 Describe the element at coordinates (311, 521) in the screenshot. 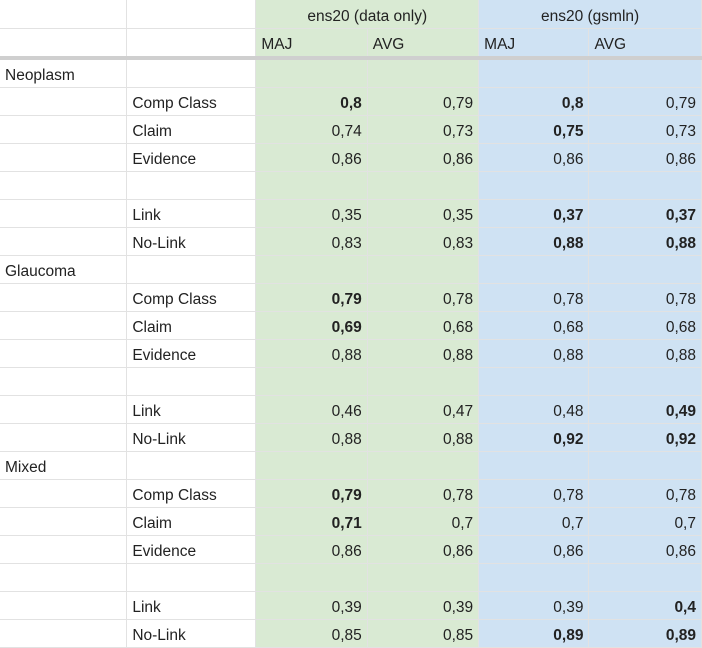

I see `value-cell: 0,71` at that location.